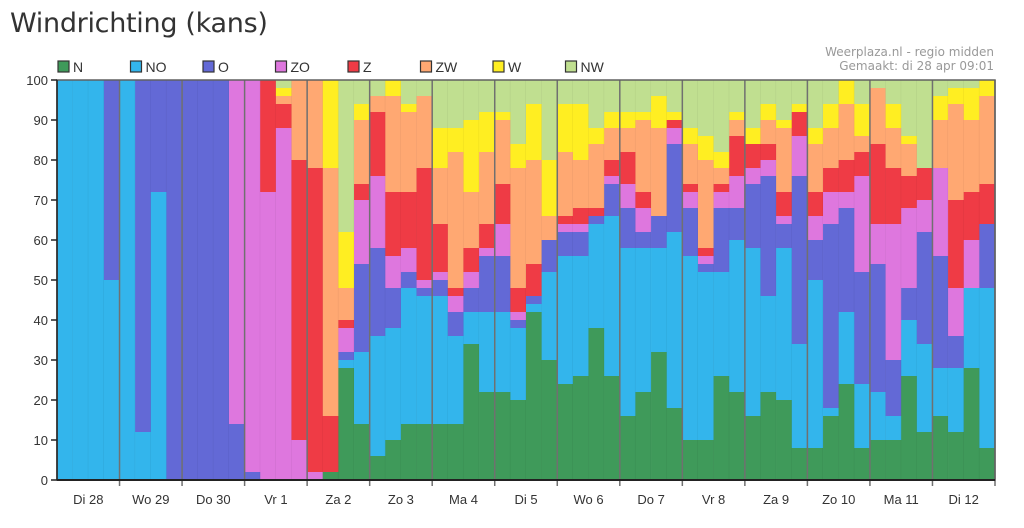  Describe the element at coordinates (588, 499) in the screenshot. I see `x-tick-label: Wo 6` at that location.